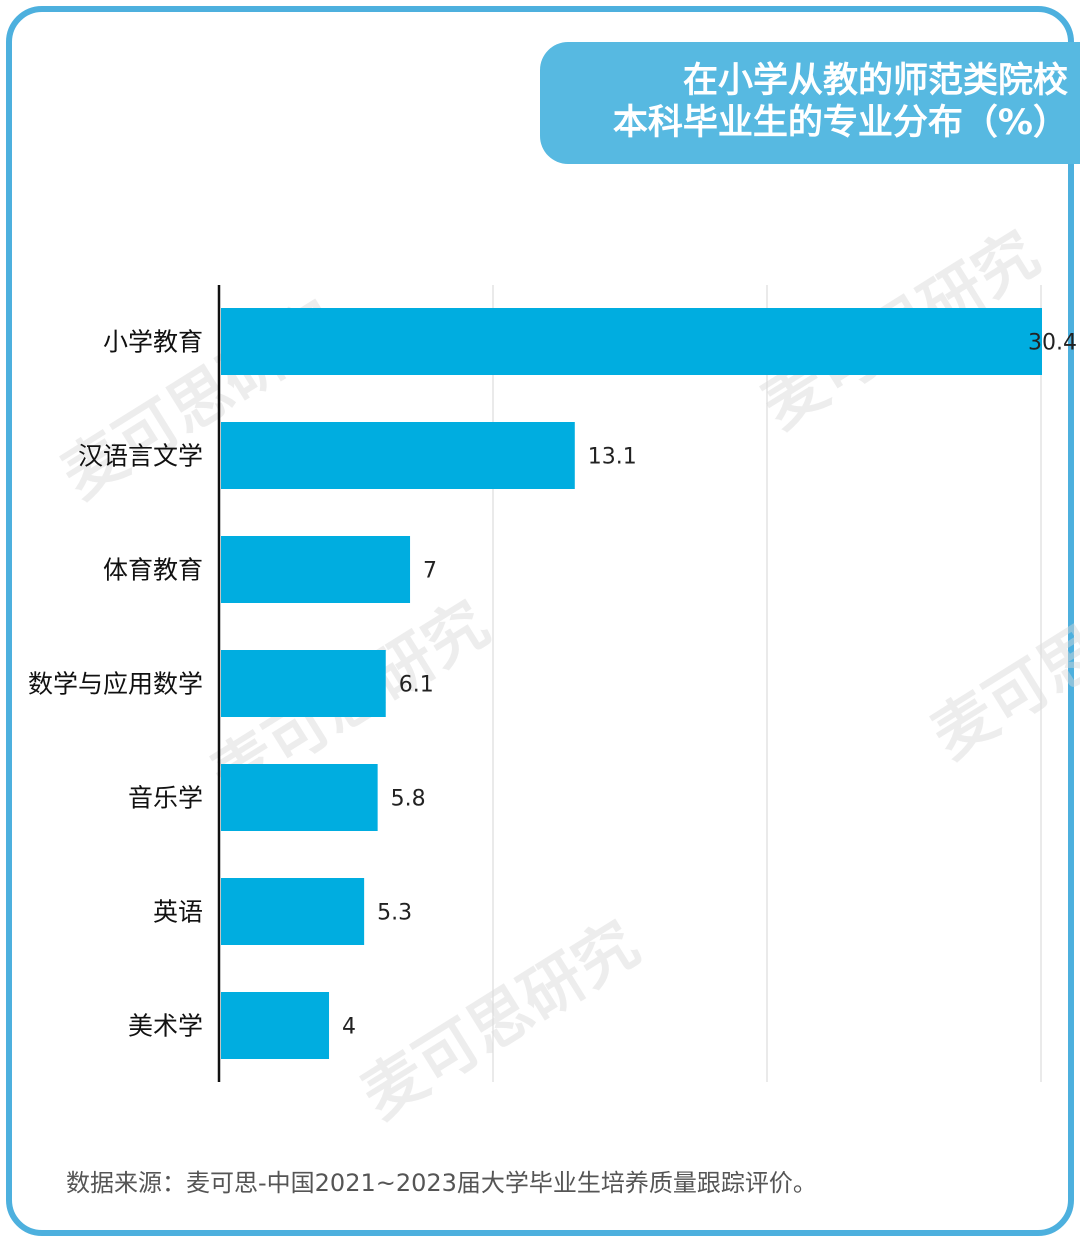  What do you see at coordinates (612, 457) in the screenshot?
I see `value-label-2: 13.1` at bounding box center [612, 457].